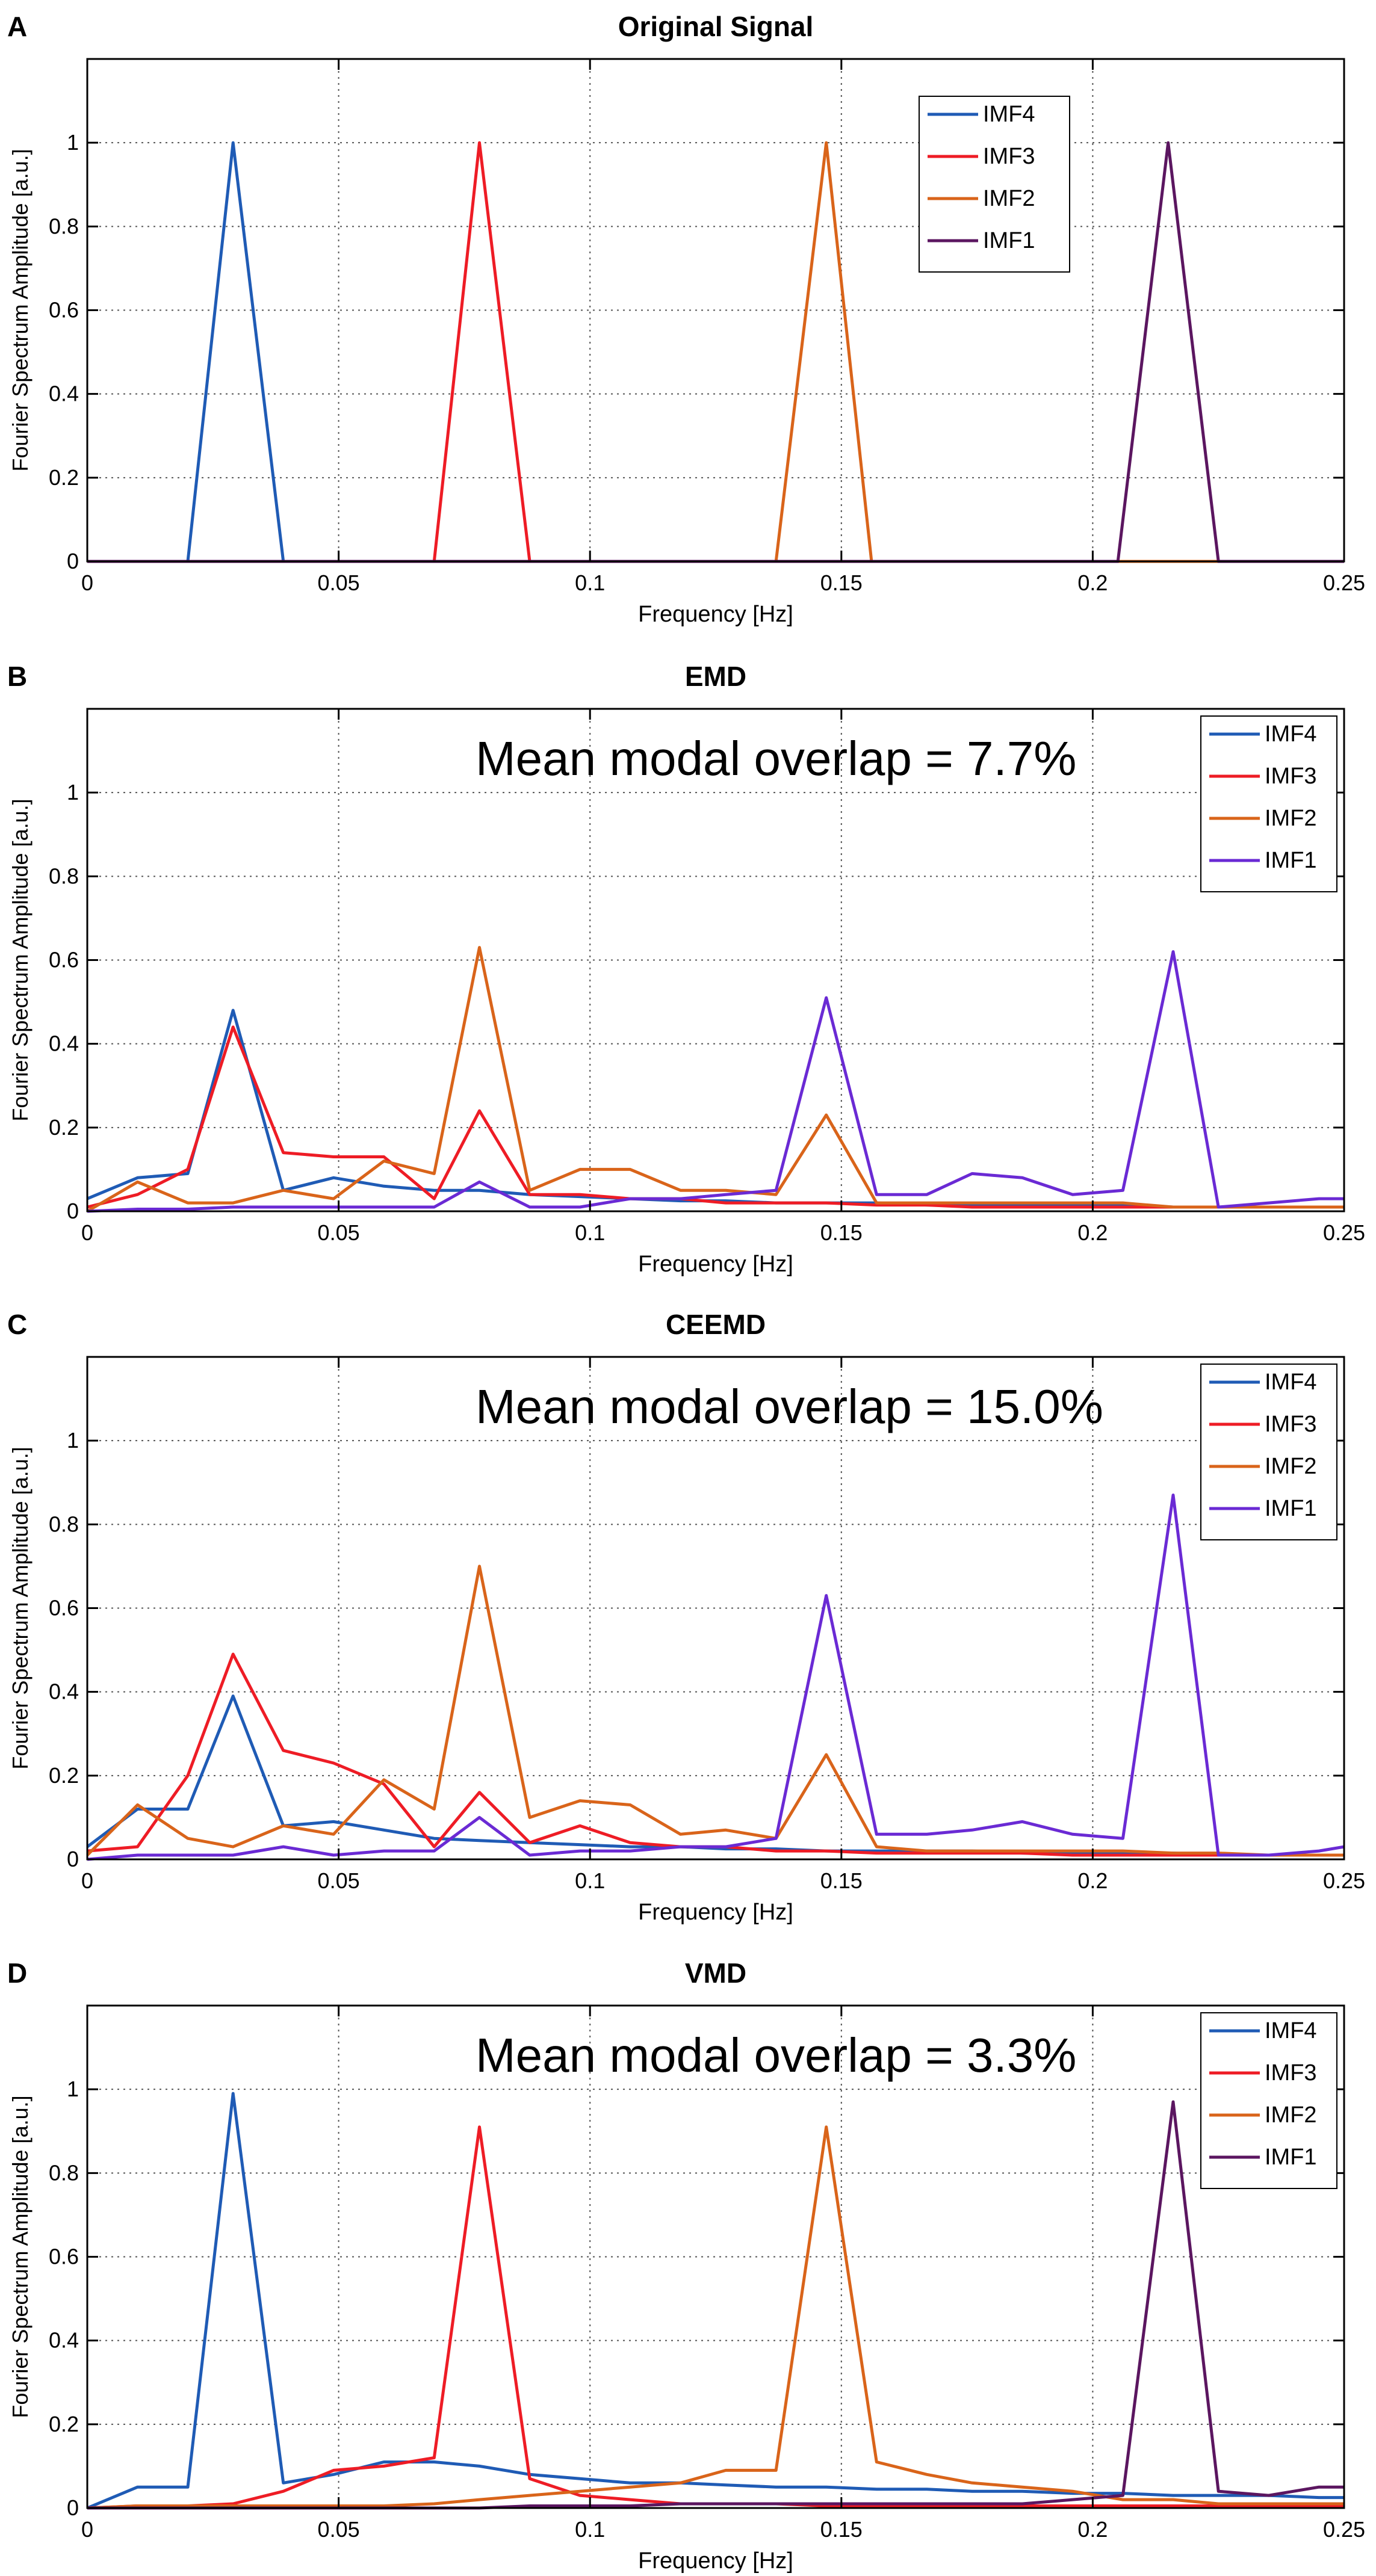 The image size is (1376, 2576). I want to click on series-line-imf4, so click(715, 2301).